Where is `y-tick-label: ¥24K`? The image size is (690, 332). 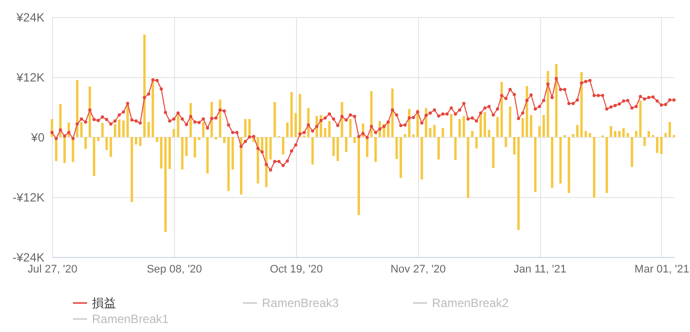
y-tick-label: ¥24K is located at coordinates (29, 17).